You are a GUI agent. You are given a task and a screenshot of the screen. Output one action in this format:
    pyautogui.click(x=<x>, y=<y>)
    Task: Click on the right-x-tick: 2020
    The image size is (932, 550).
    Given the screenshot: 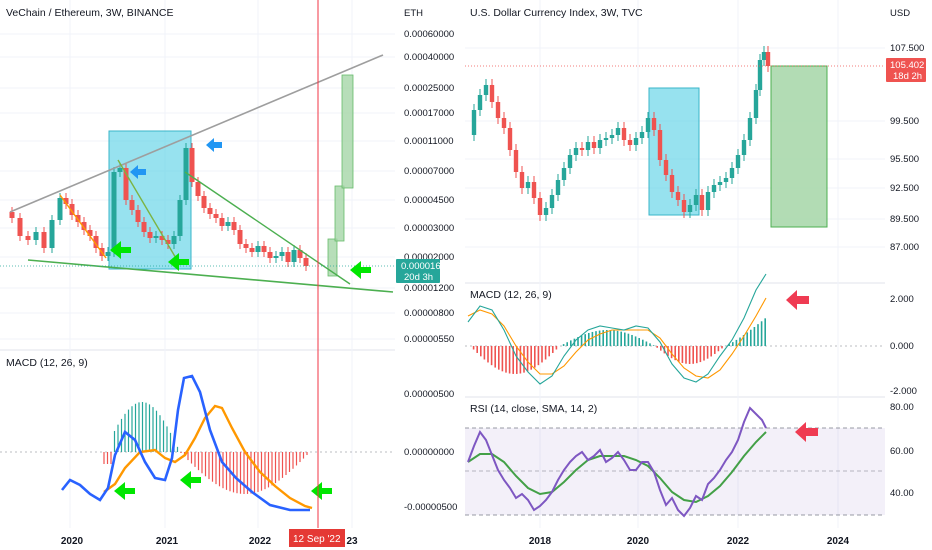 What is the action you would take?
    pyautogui.click(x=638, y=541)
    